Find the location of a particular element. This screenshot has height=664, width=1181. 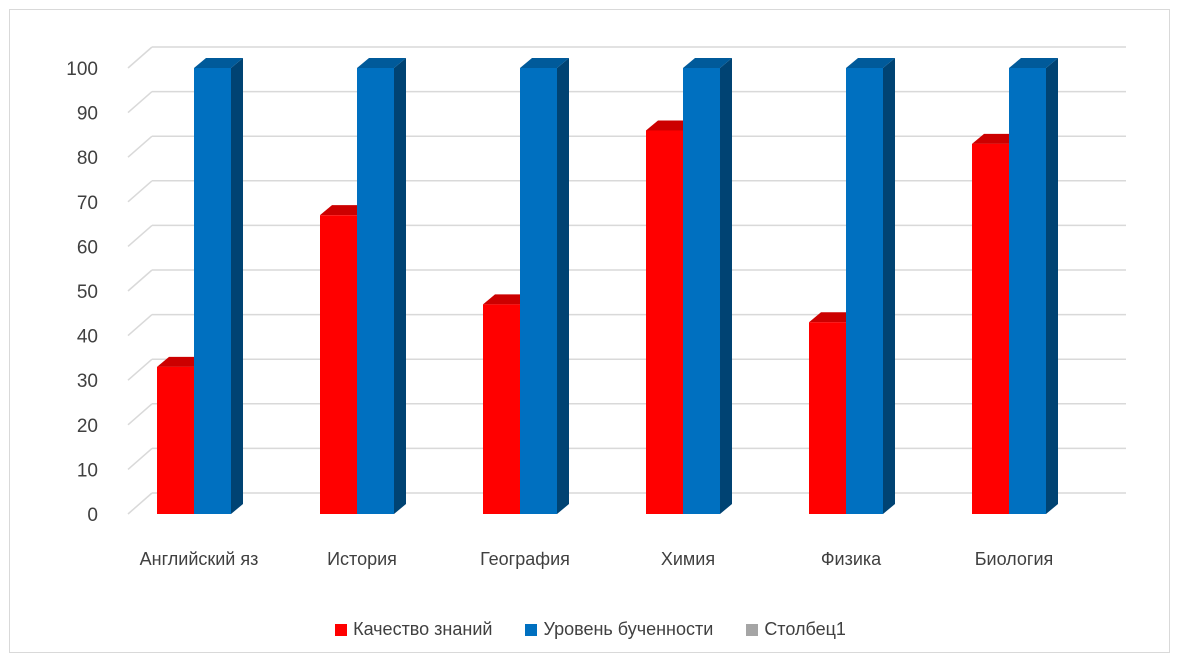

x-category-label-4: Физика is located at coordinates (851, 559).